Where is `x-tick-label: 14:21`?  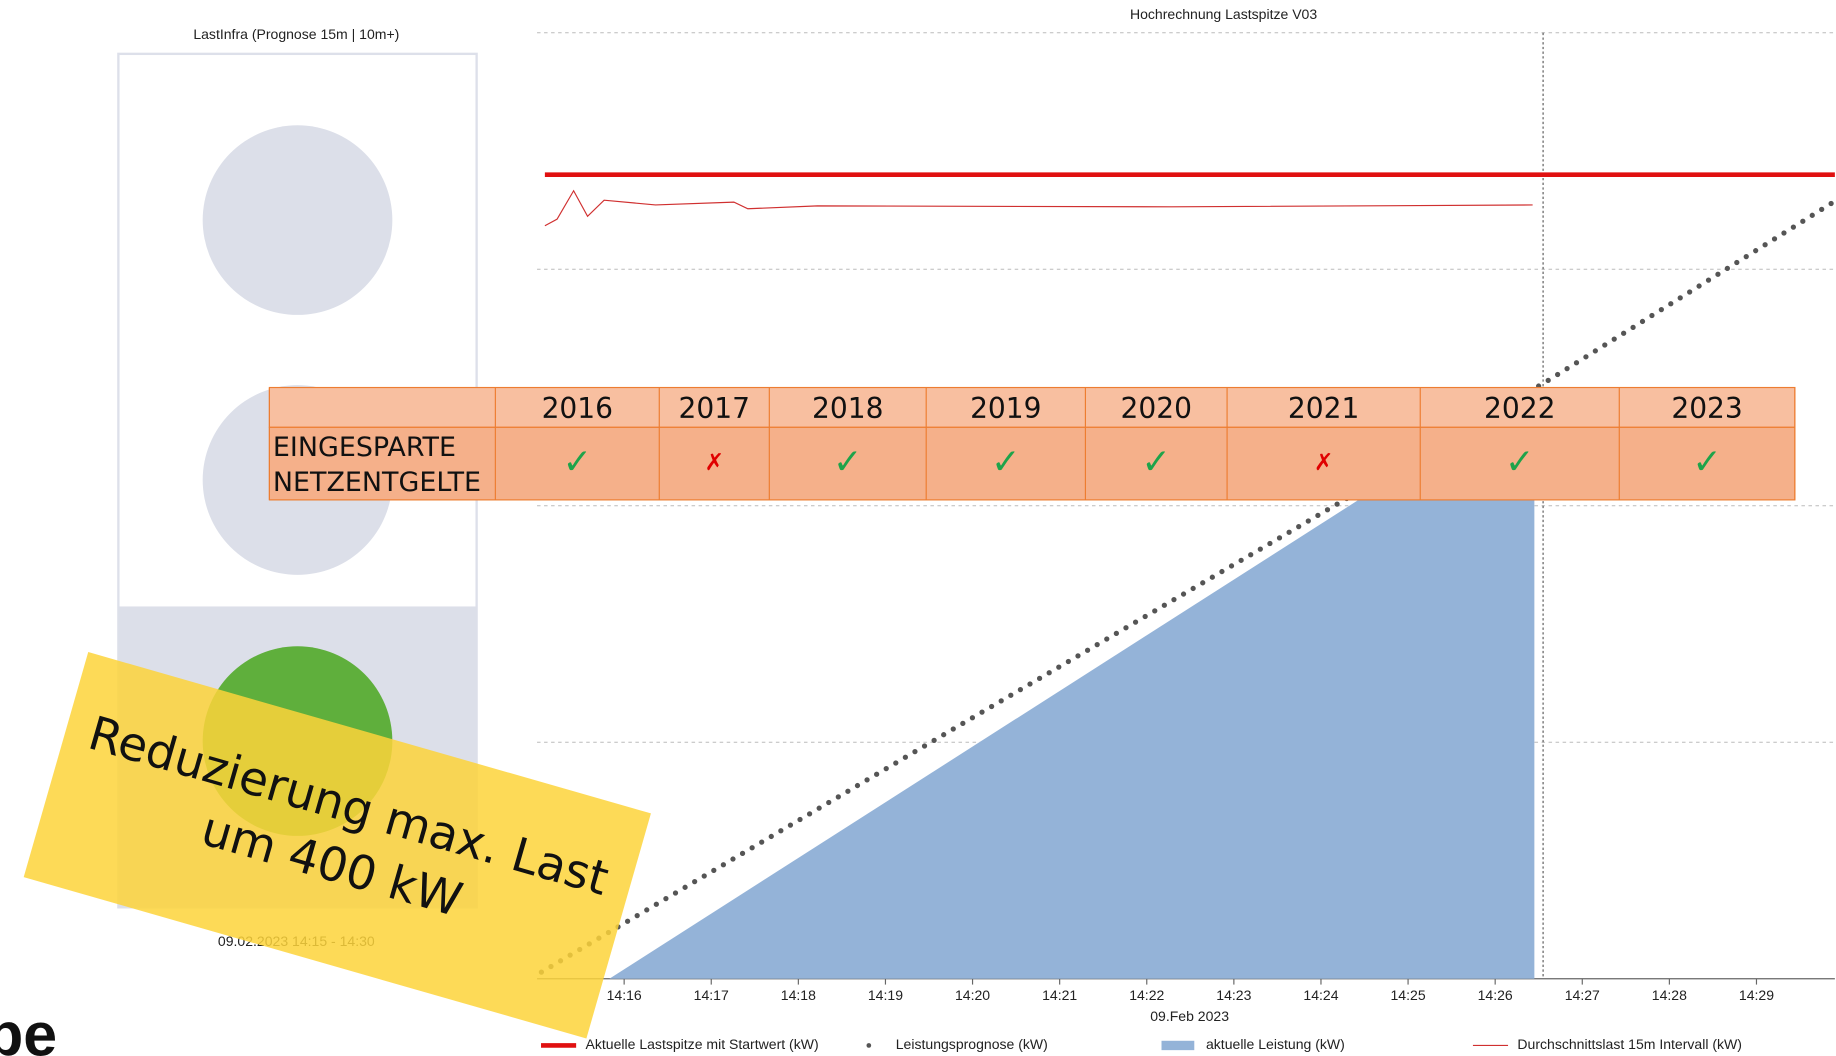 x-tick-label: 14:21 is located at coordinates (1059, 995).